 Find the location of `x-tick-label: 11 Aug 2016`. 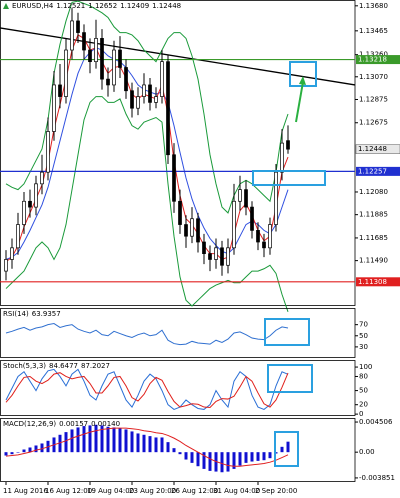

x-tick-label: 11 Aug 2016 is located at coordinates (25, 491).